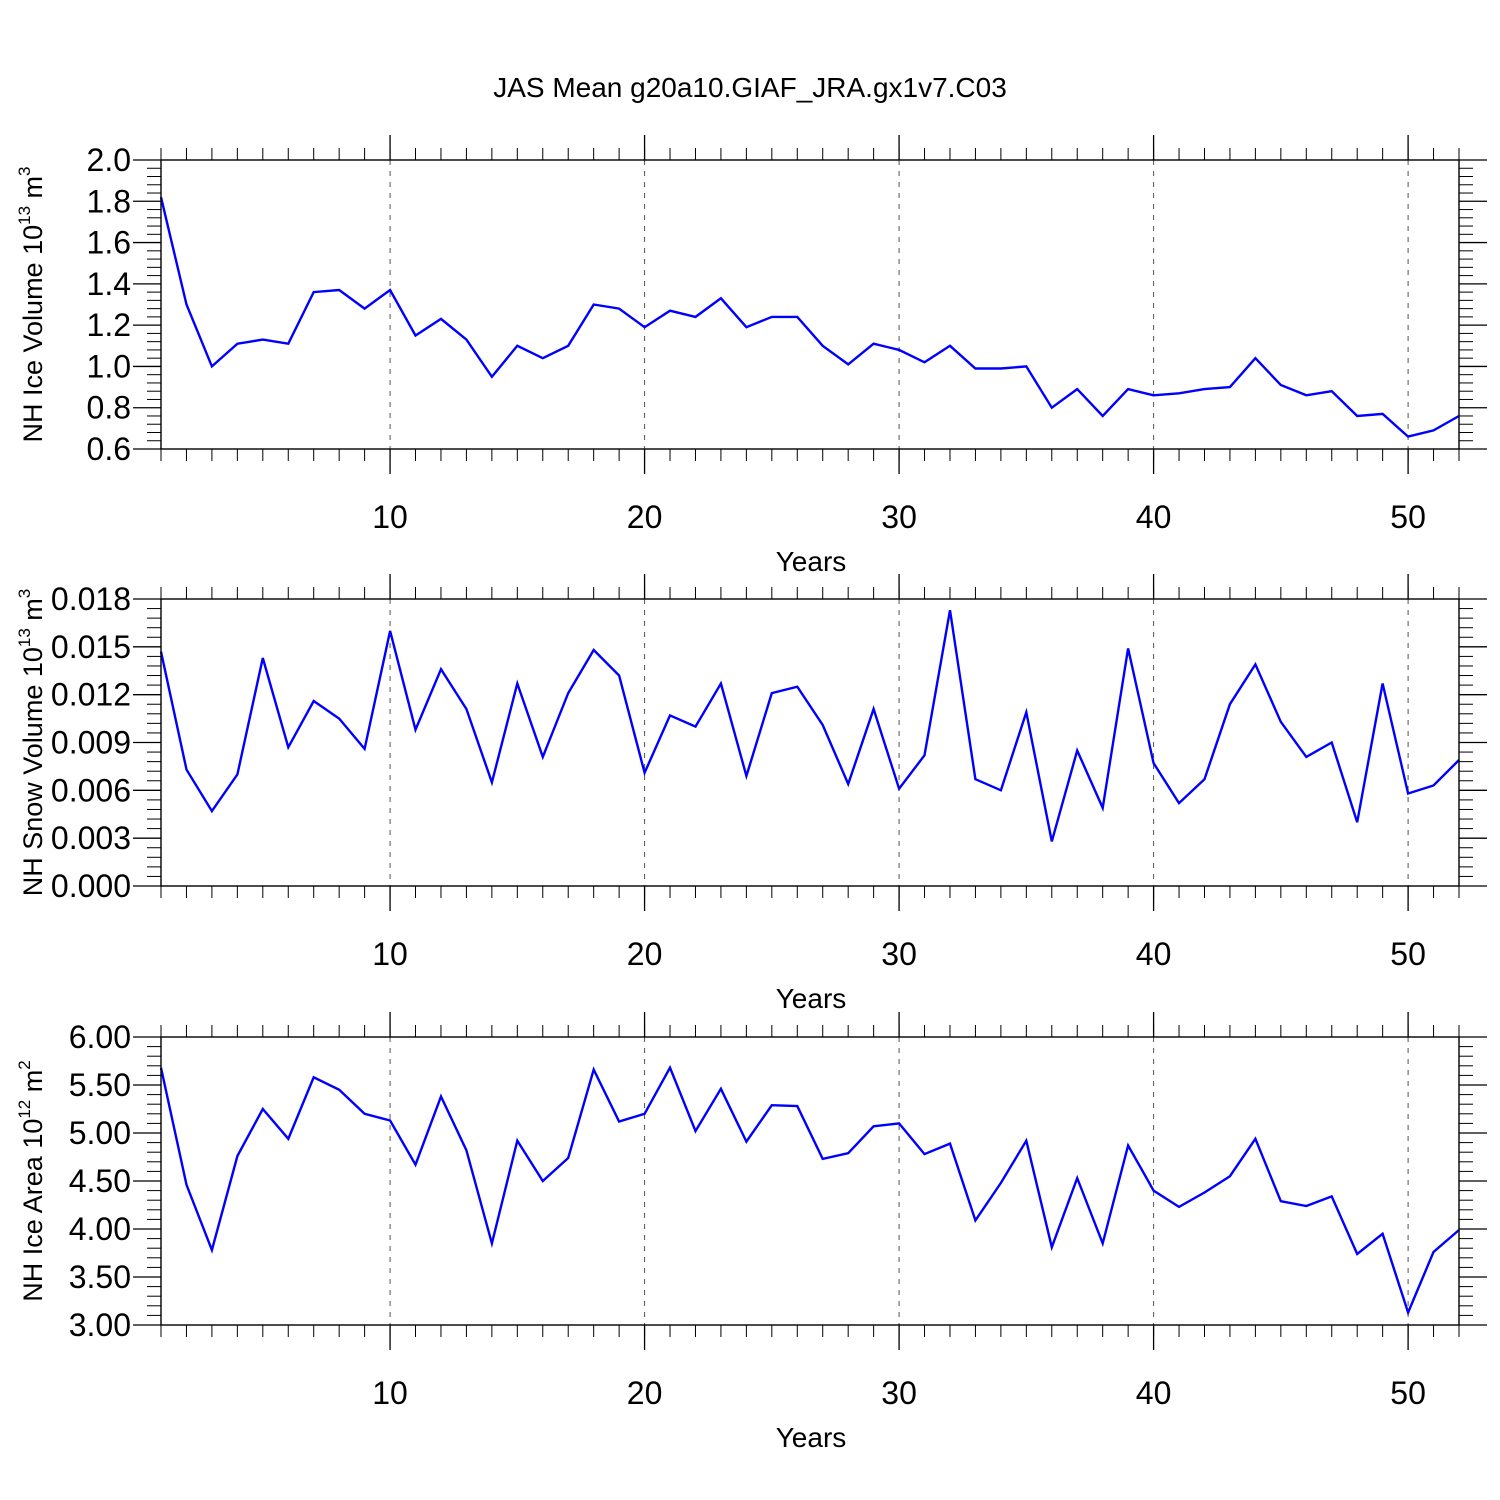 The image size is (1500, 1500). What do you see at coordinates (91, 599) in the screenshot?
I see `y-tick-label: 0.018` at bounding box center [91, 599].